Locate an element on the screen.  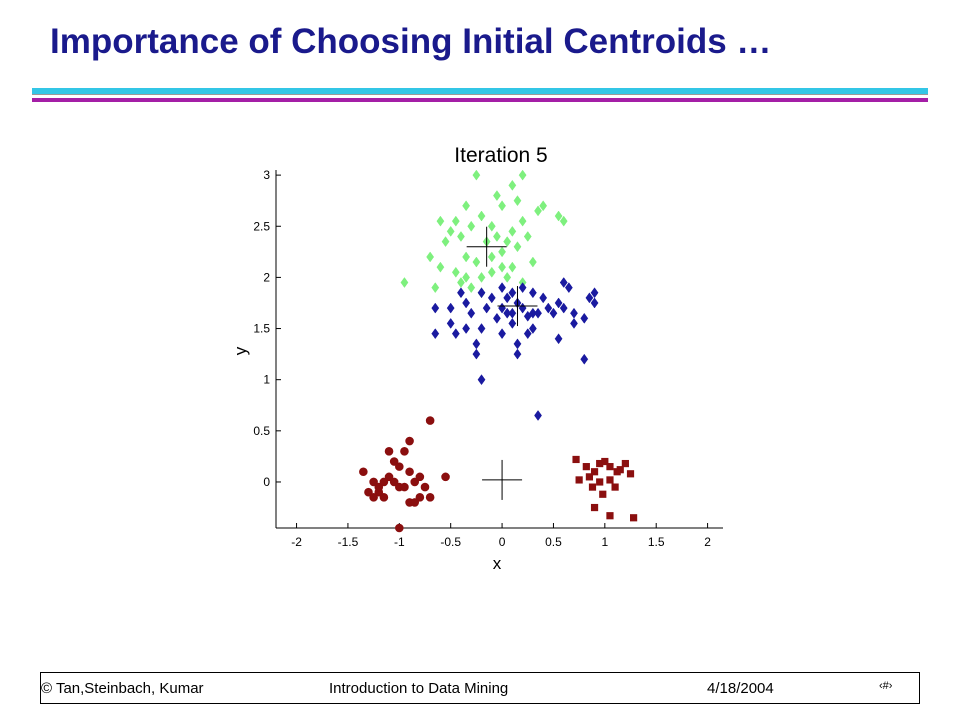
title-rule-cyan is located at coordinates (480, 91).